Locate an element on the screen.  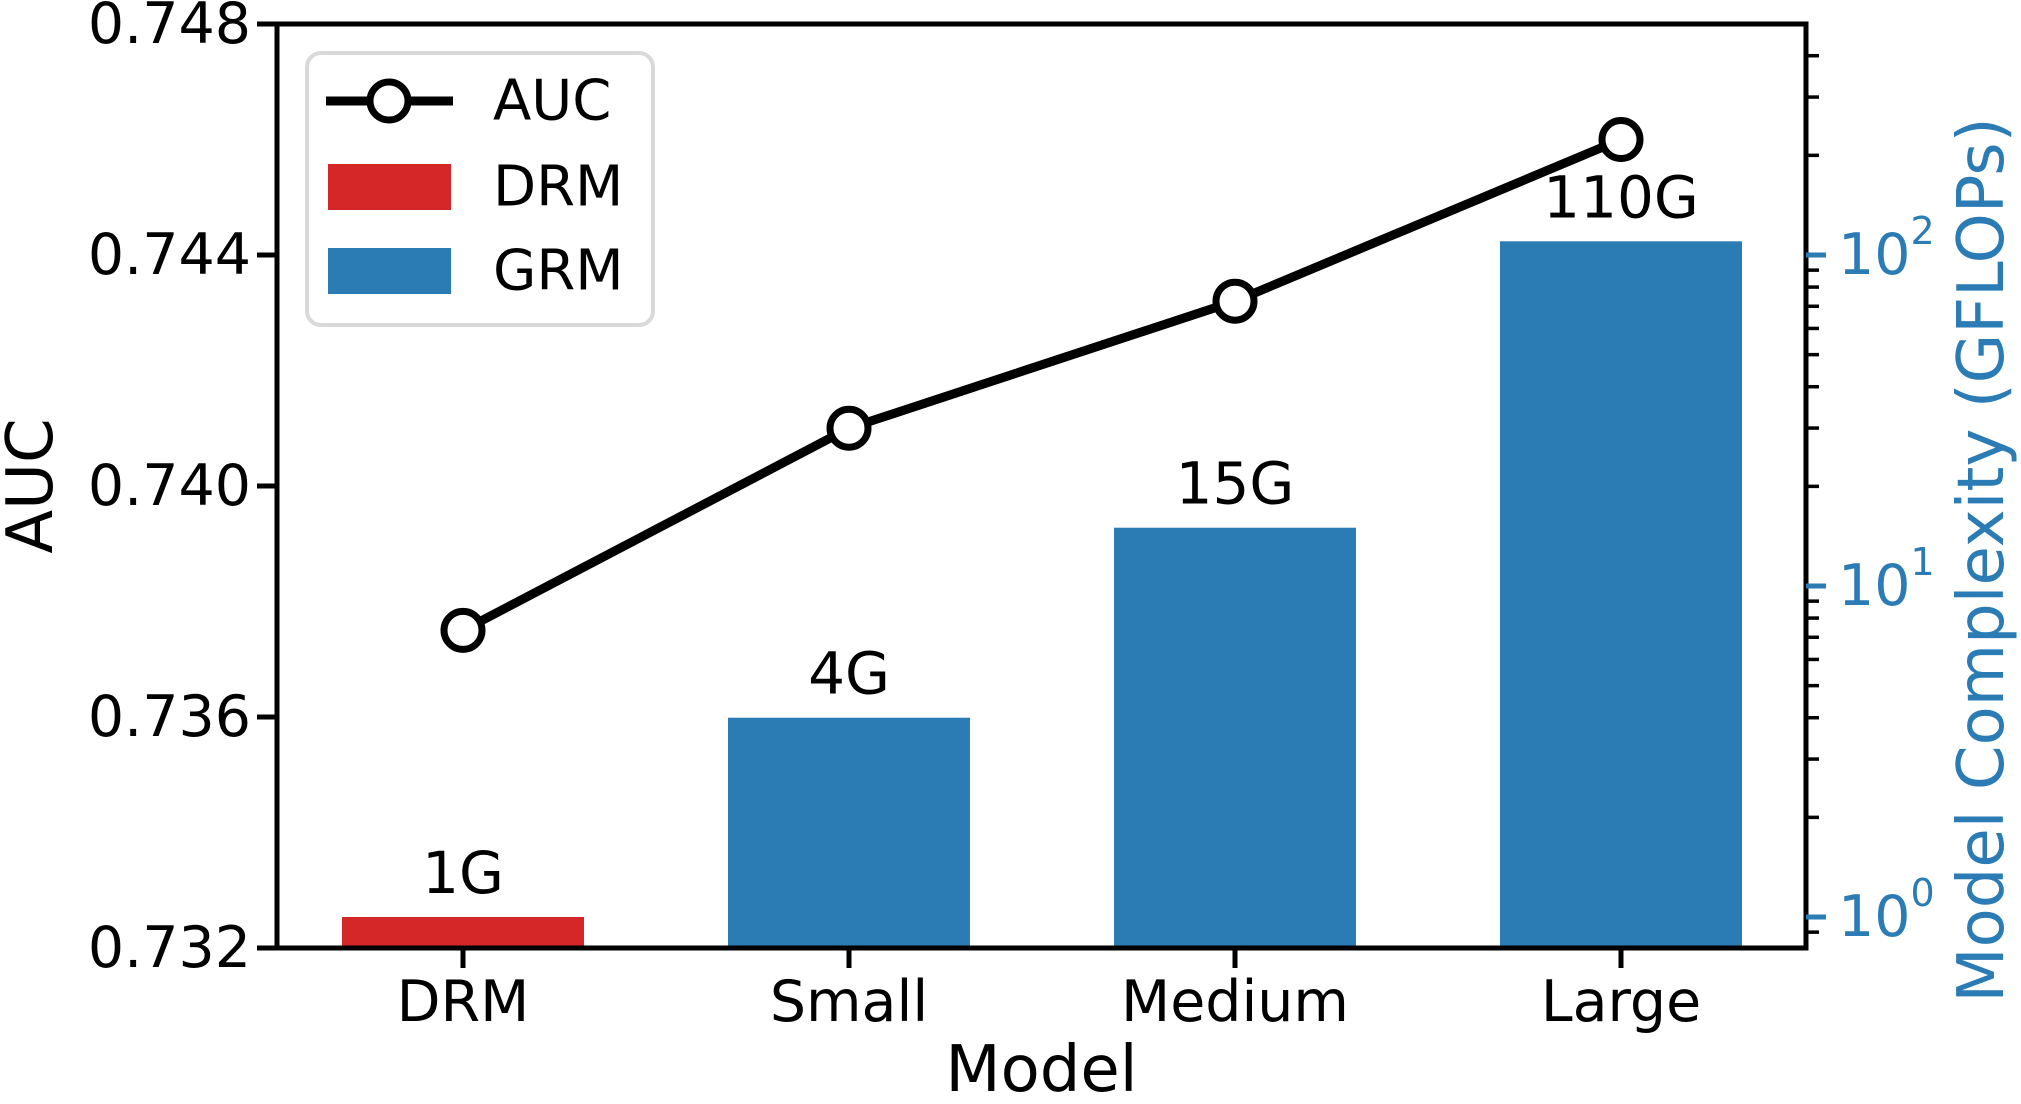
right-axis-tick-label: 10¹ is located at coordinates (1886, 579).